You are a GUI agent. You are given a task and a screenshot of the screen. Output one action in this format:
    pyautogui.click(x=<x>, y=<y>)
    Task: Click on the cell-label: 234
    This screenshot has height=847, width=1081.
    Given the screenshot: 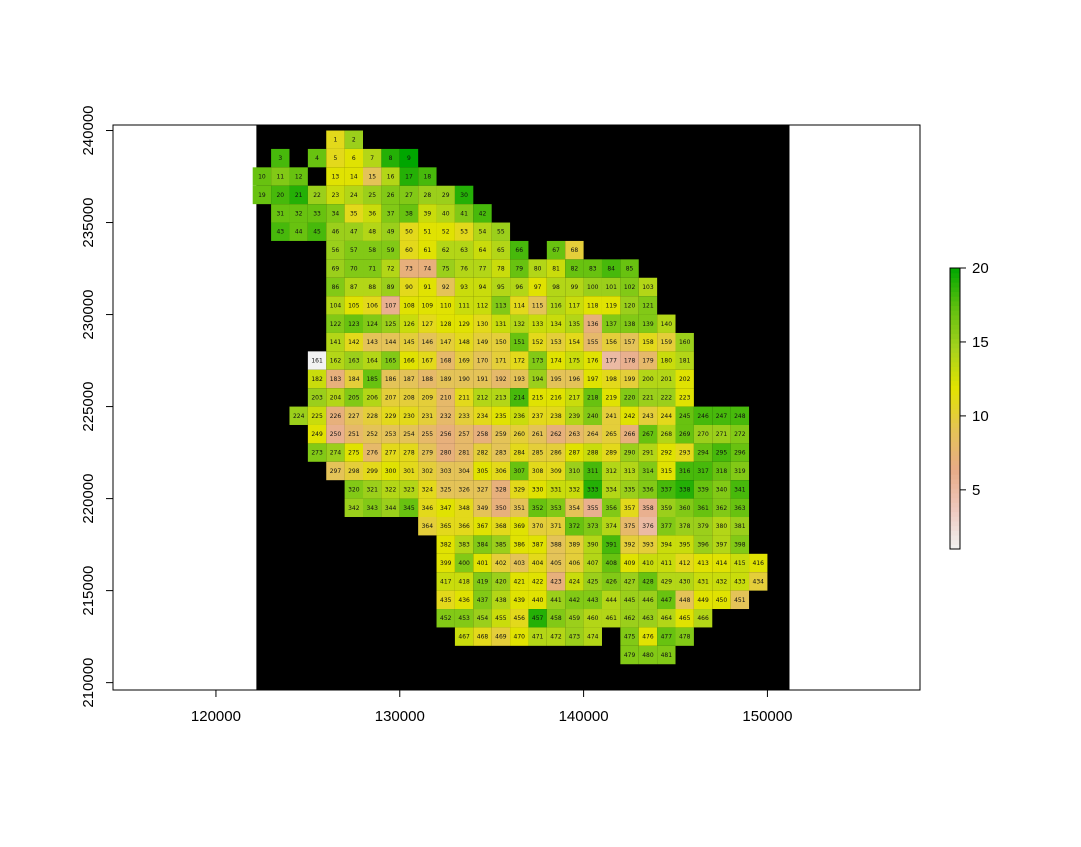 What is the action you would take?
    pyautogui.click(x=483, y=416)
    